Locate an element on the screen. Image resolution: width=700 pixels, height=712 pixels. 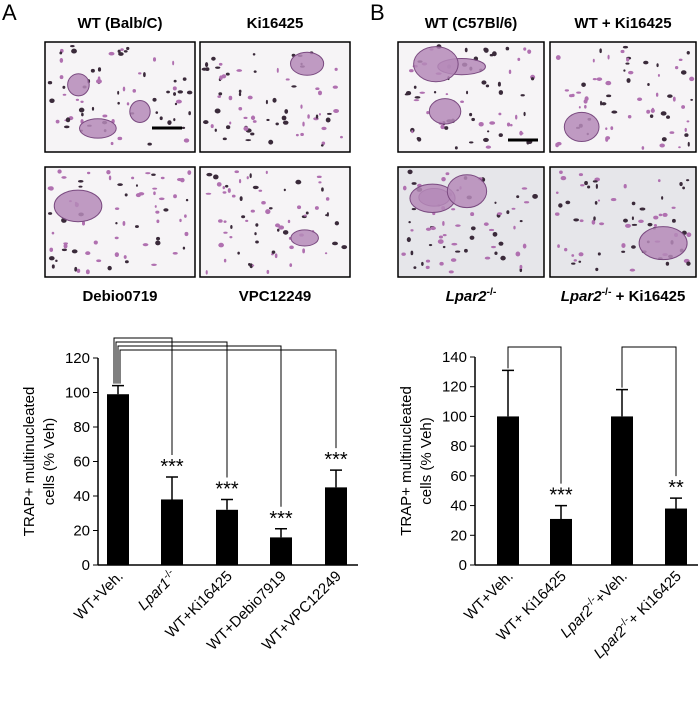
y-axis-label-line: TRAP+ multinucleated is located at coordinates (29, 462).